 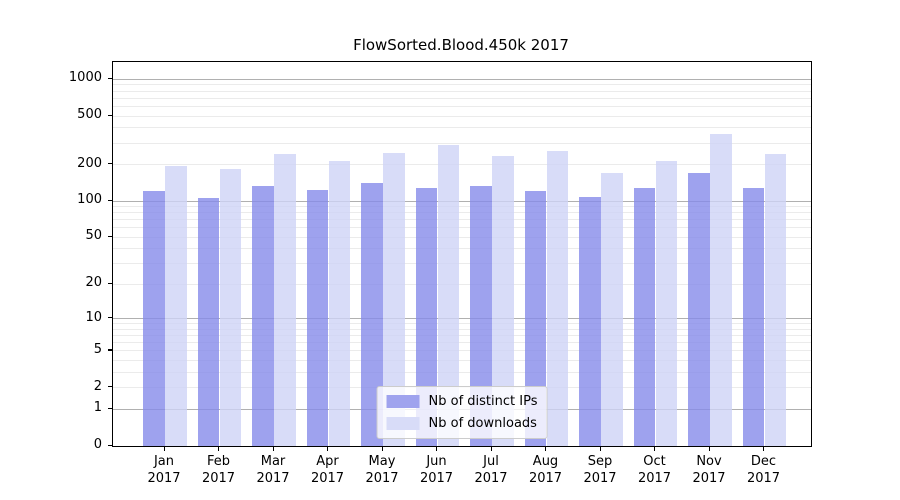 What do you see at coordinates (403, 401) in the screenshot?
I see `legend-swatch-distinct-ips-icon` at bounding box center [403, 401].